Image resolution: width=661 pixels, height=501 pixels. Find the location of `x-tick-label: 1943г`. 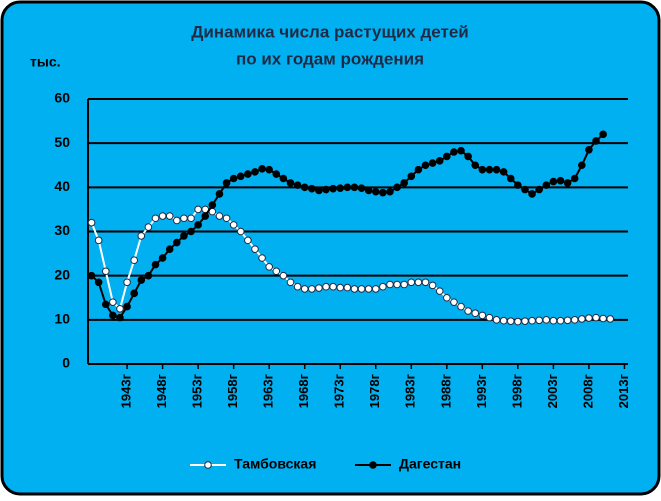

x-tick-label: 1943г is located at coordinates (126, 390).